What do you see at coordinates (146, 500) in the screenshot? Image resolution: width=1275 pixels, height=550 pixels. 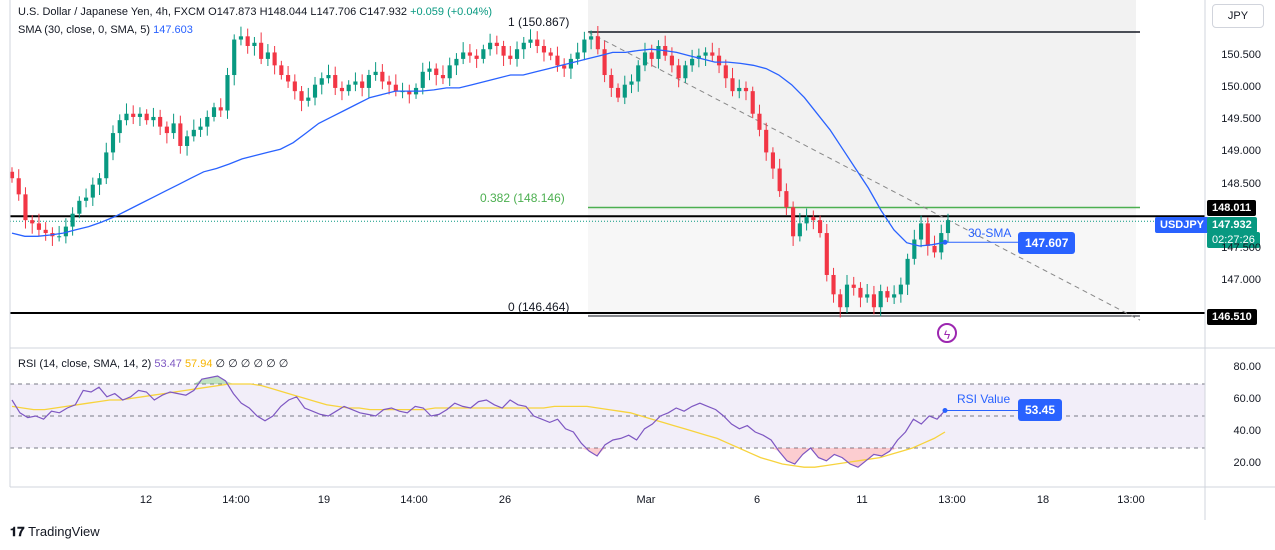 I see `time-tick-label: 12` at bounding box center [146, 500].